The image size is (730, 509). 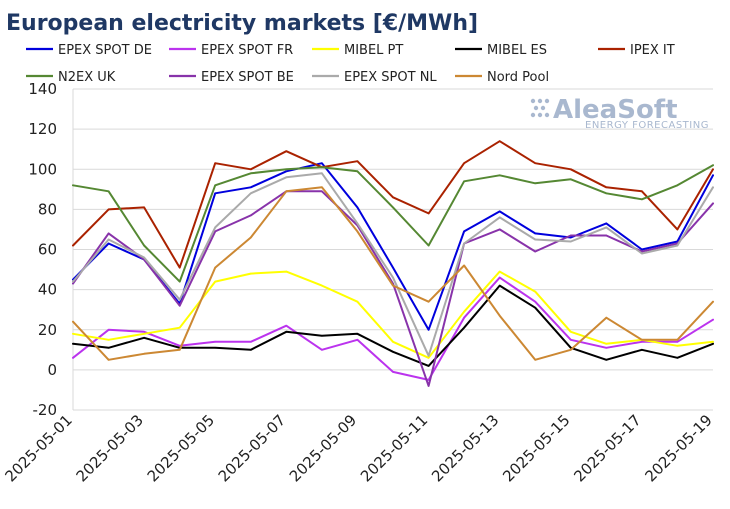 I want to click on y-tick-label: 80, so click(x=47, y=209).